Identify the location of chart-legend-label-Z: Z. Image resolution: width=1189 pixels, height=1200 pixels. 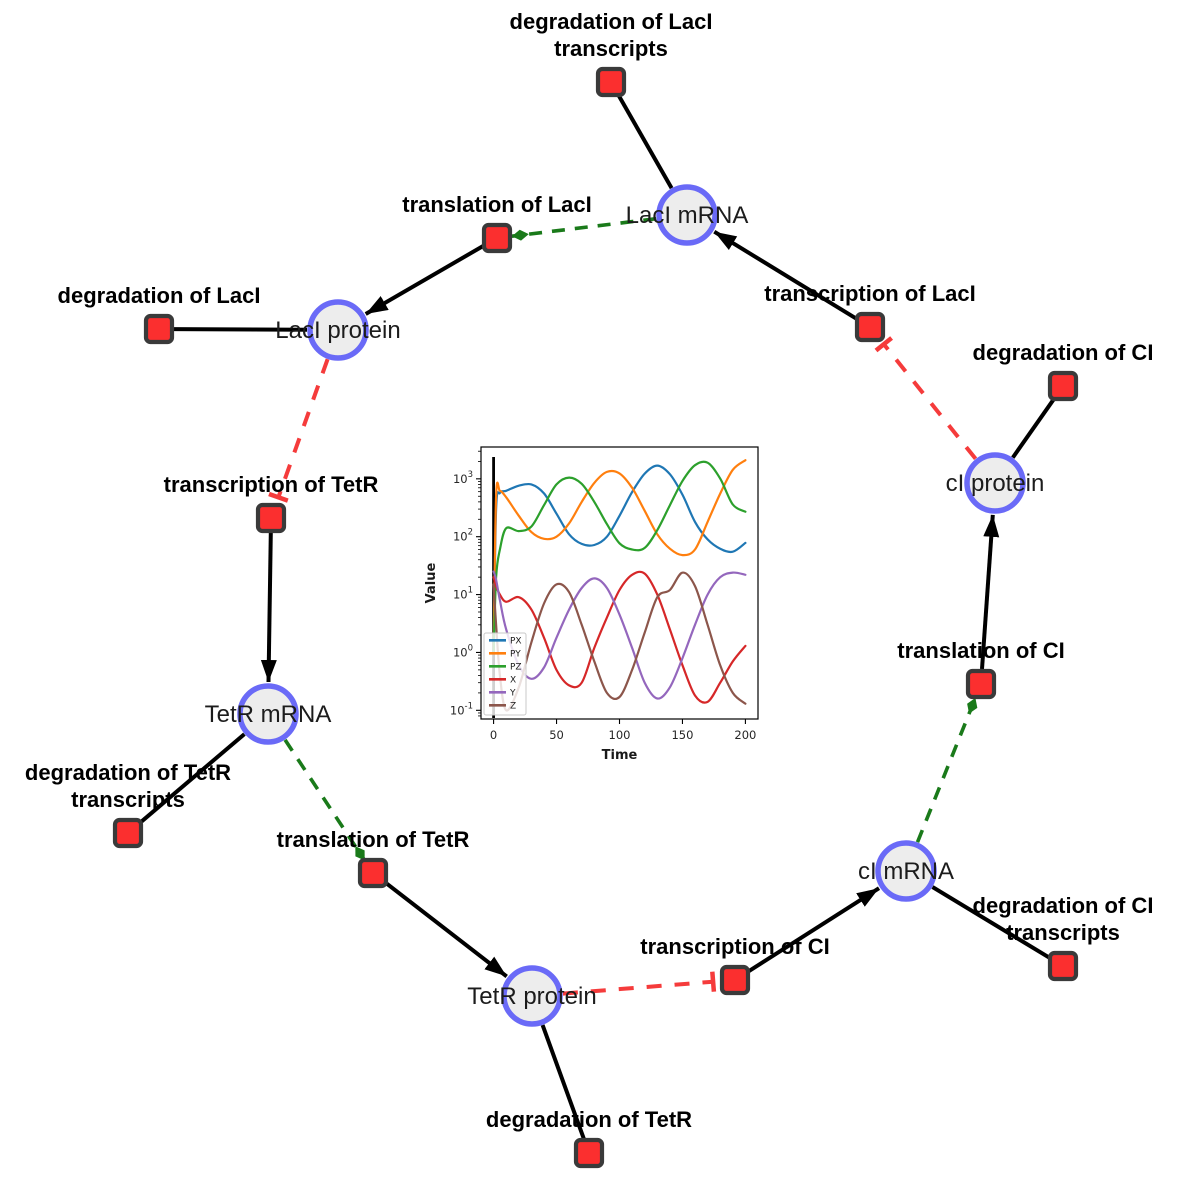
(513, 707).